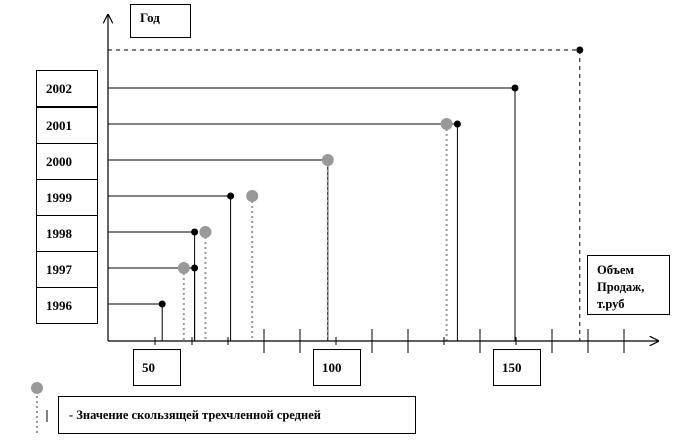 Image resolution: width=675 pixels, height=448 pixels. I want to click on y-tick-label: 2000, so click(67, 161).